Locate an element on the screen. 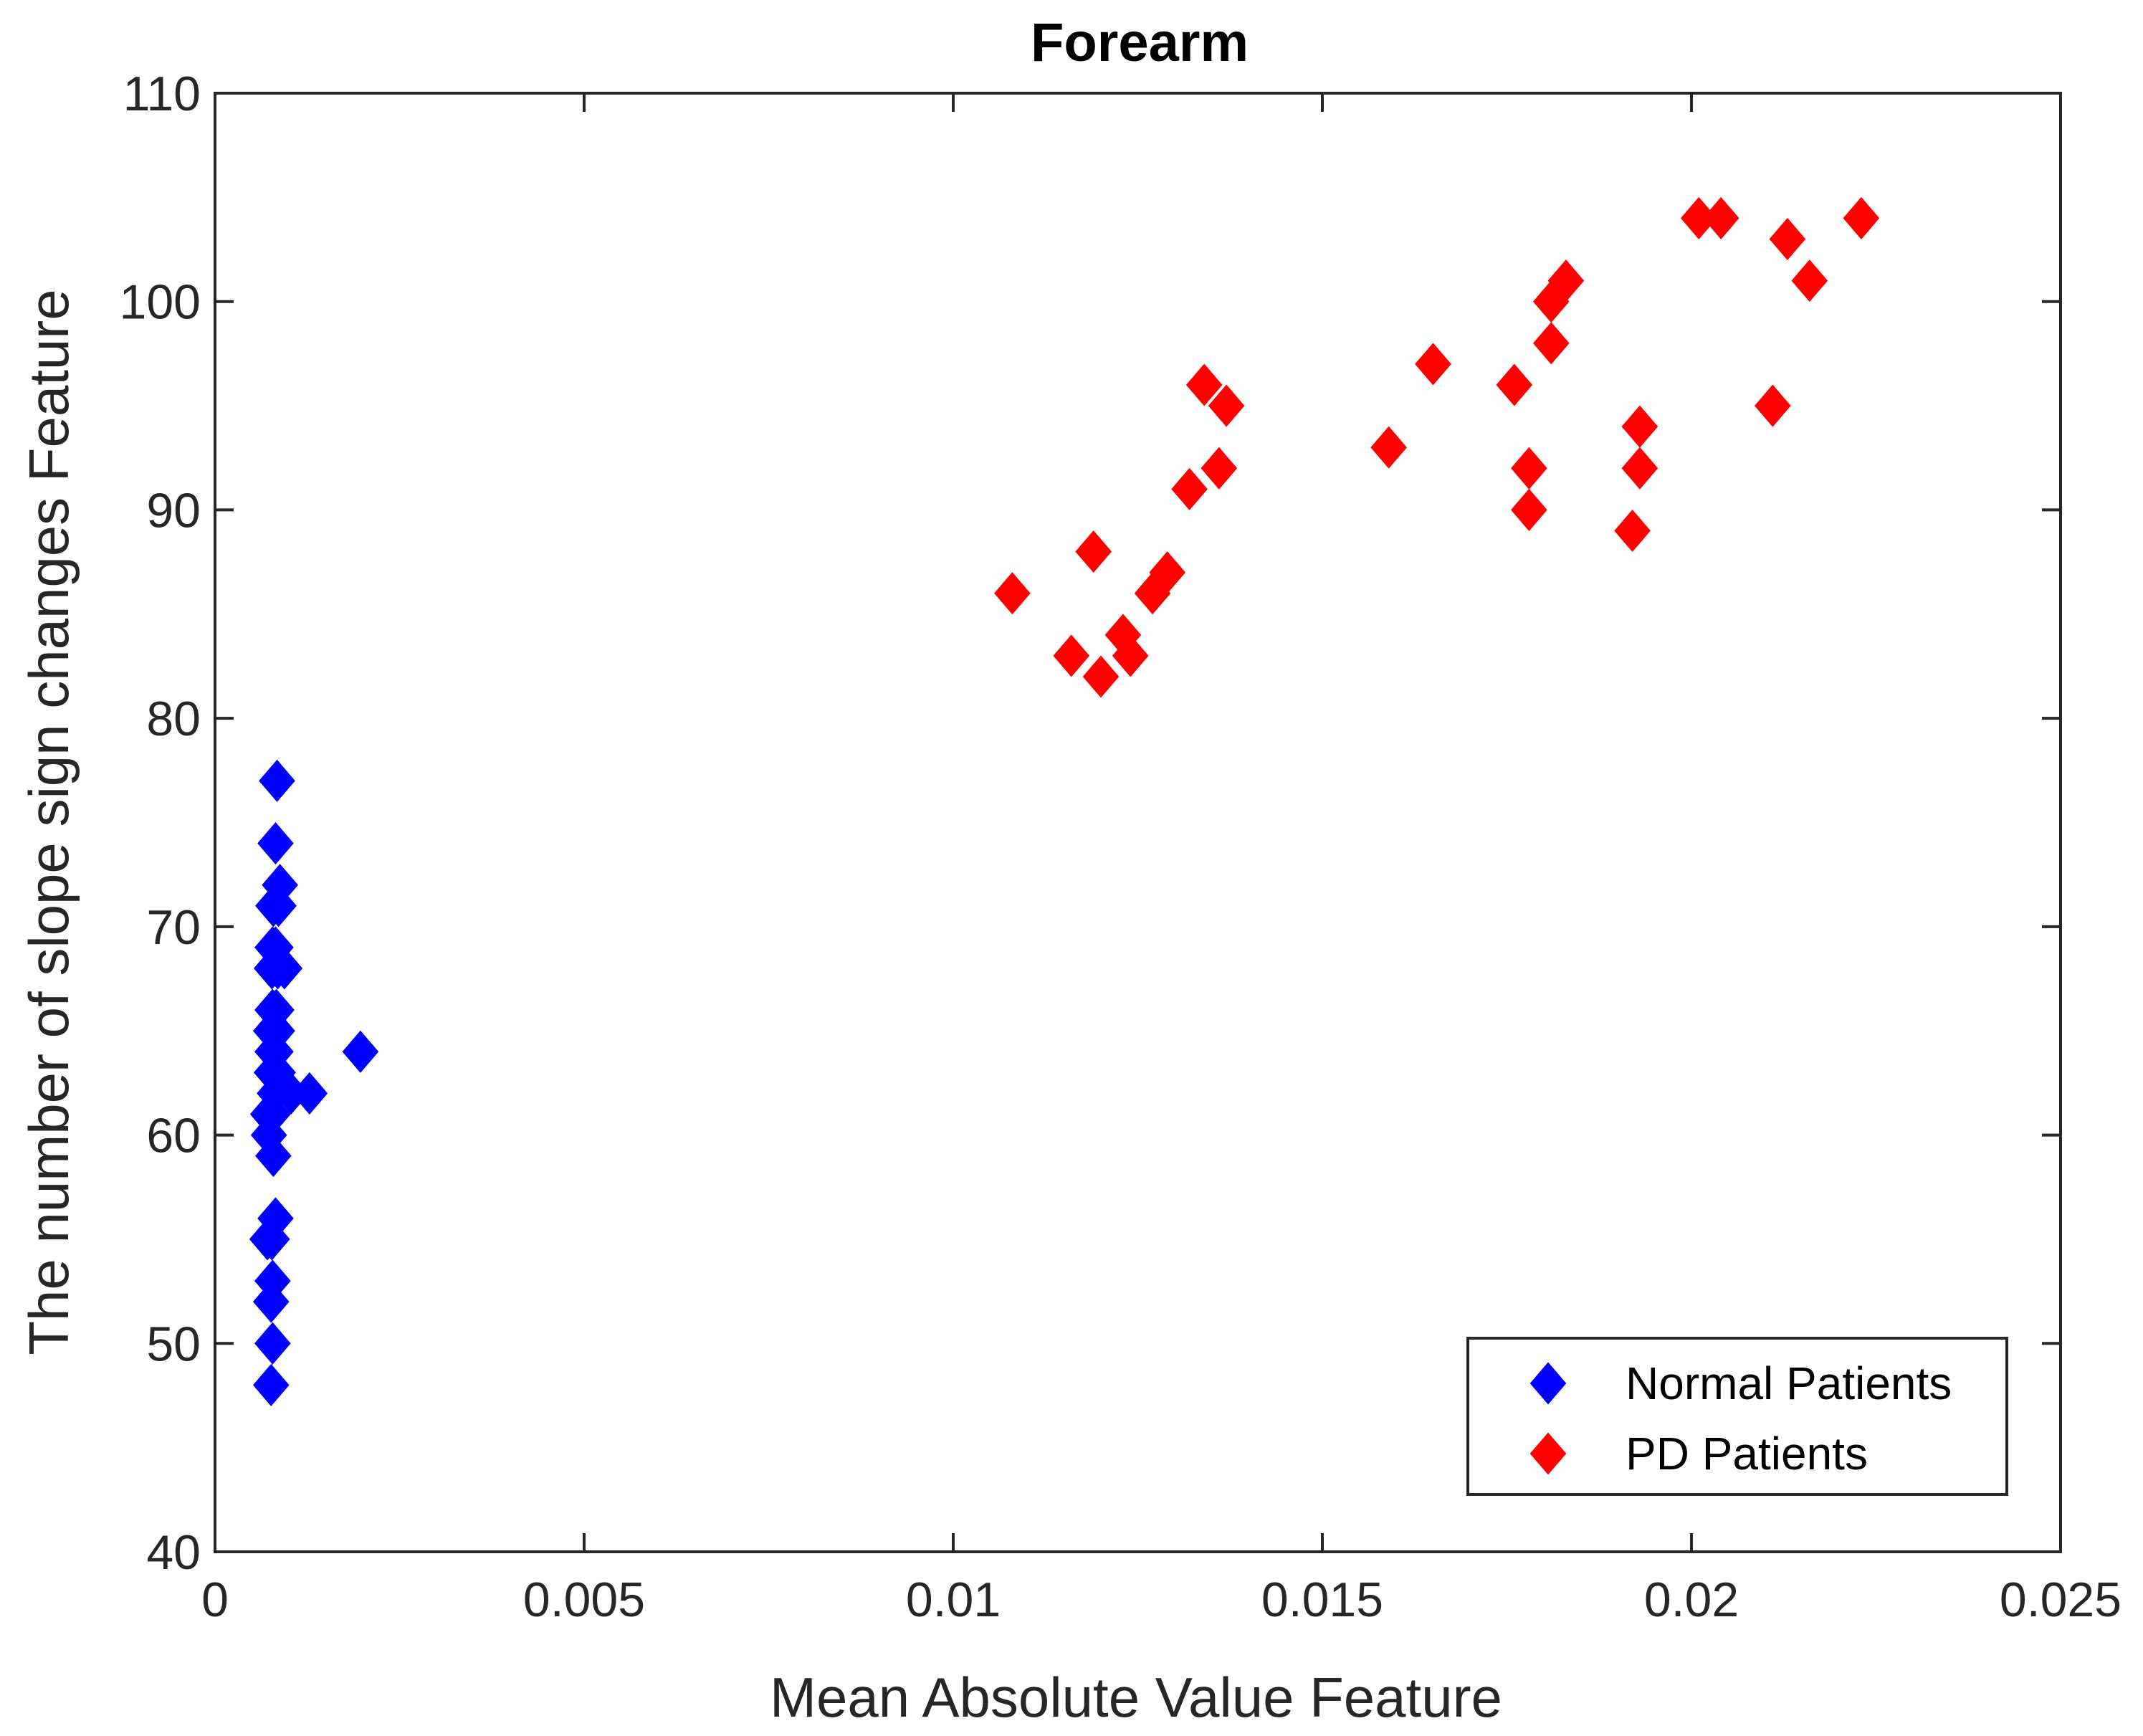 The height and width of the screenshot is (1736, 2143). legend: Normal Patients PD Patients is located at coordinates (1737, 1416).